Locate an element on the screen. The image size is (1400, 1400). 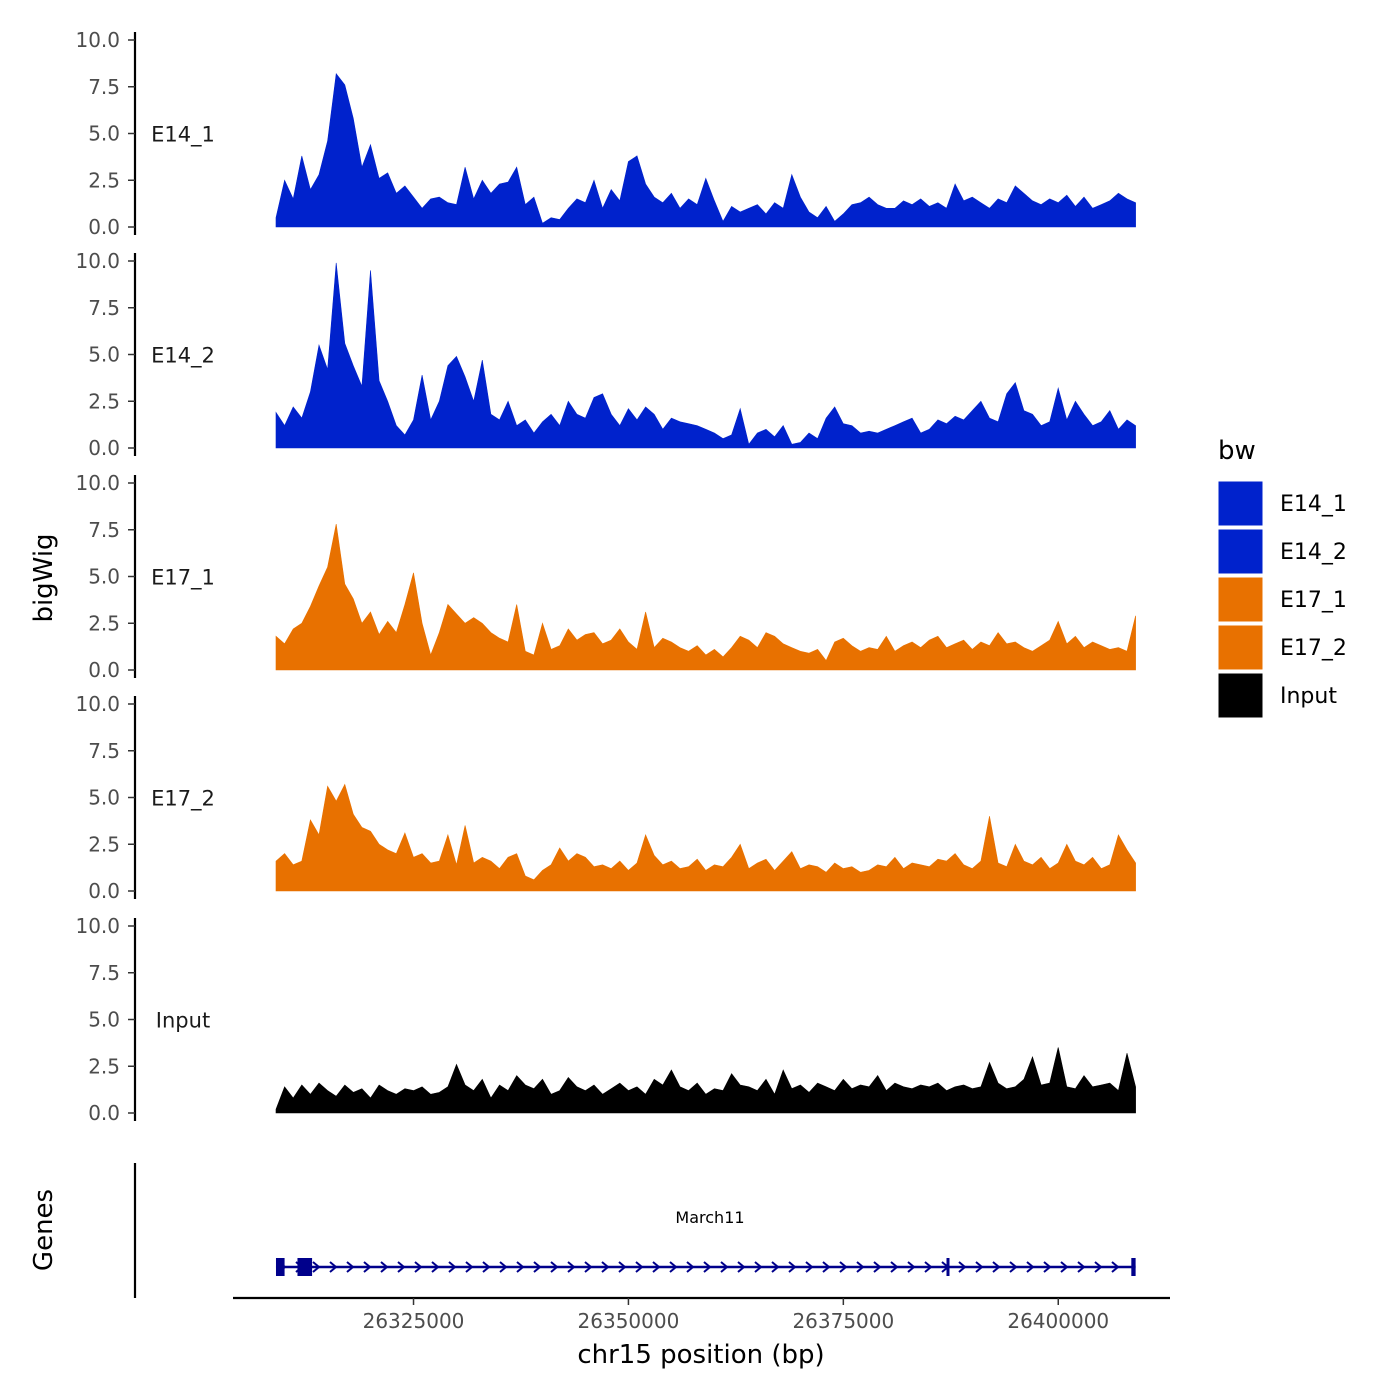
legend-label-E17_1: E17_1 is located at coordinates (1313, 600).